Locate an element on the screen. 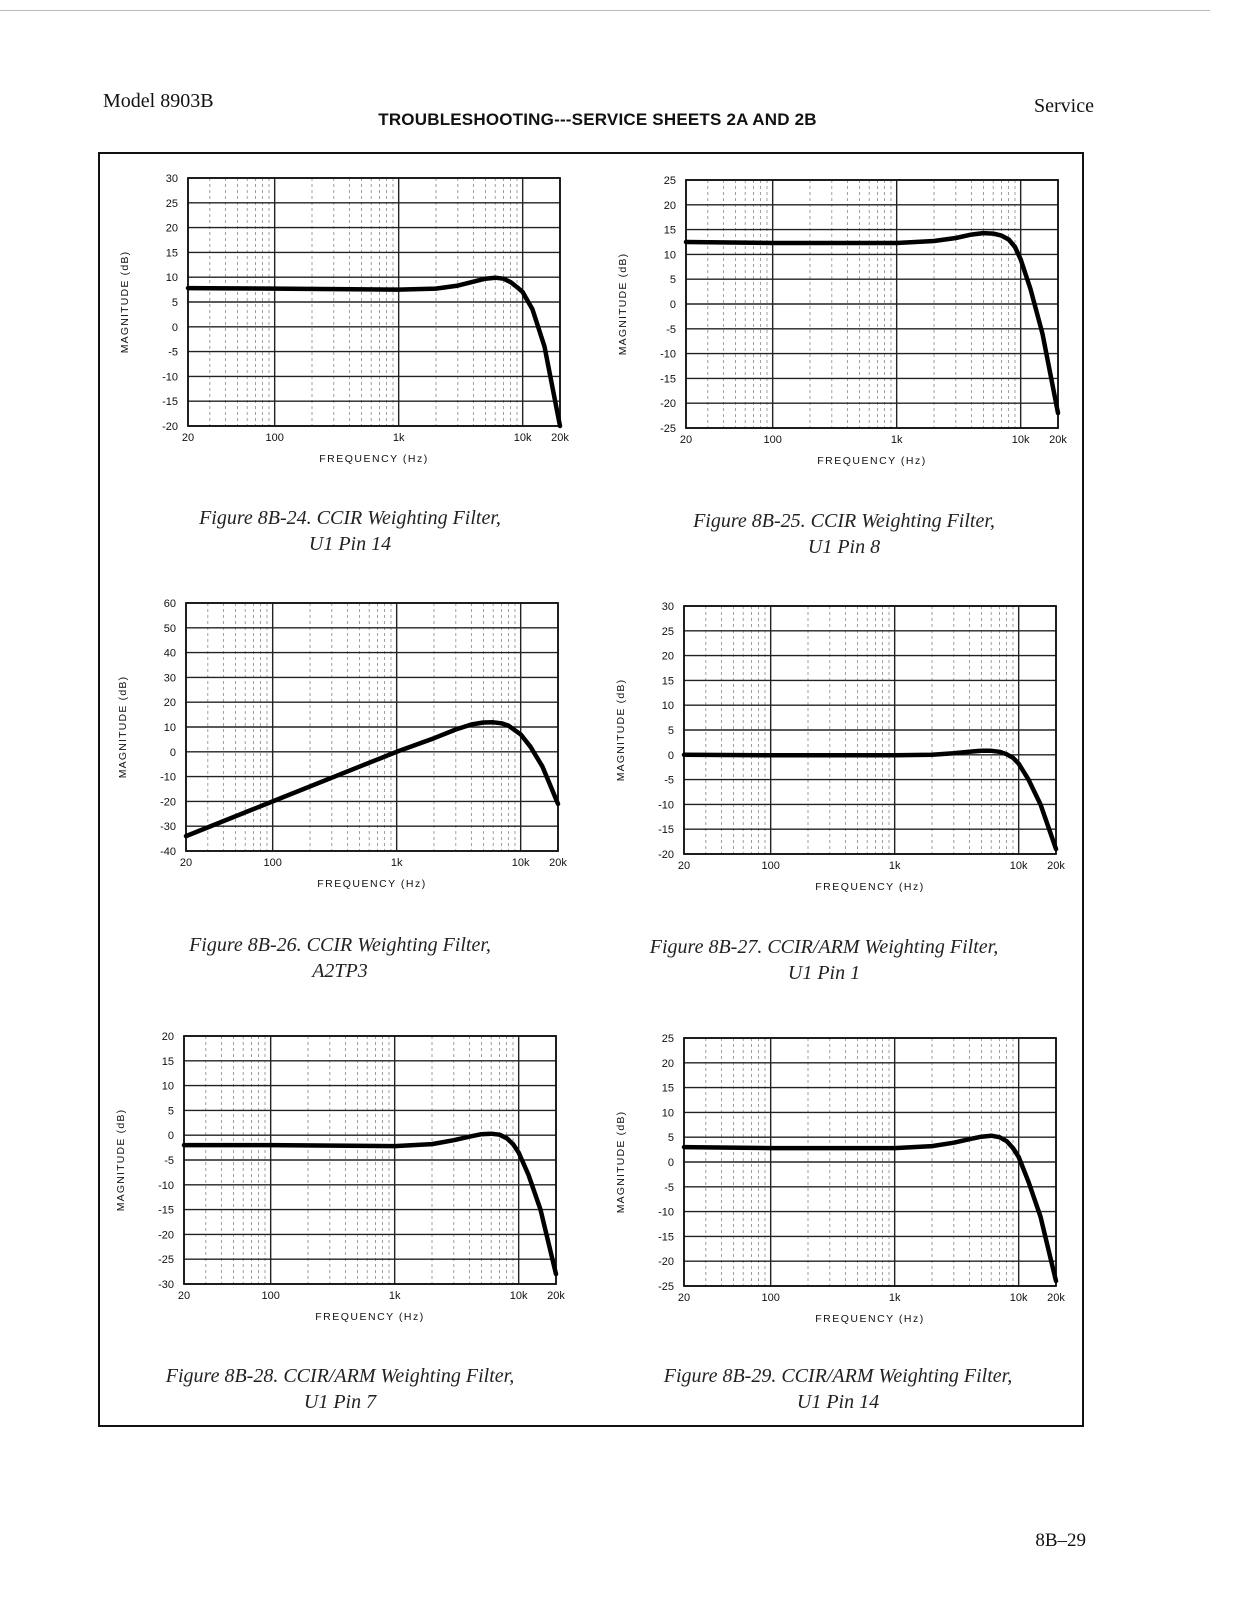 The image size is (1241, 1604). caption-line2: U1 Pin 1 is located at coordinates (824, 973).